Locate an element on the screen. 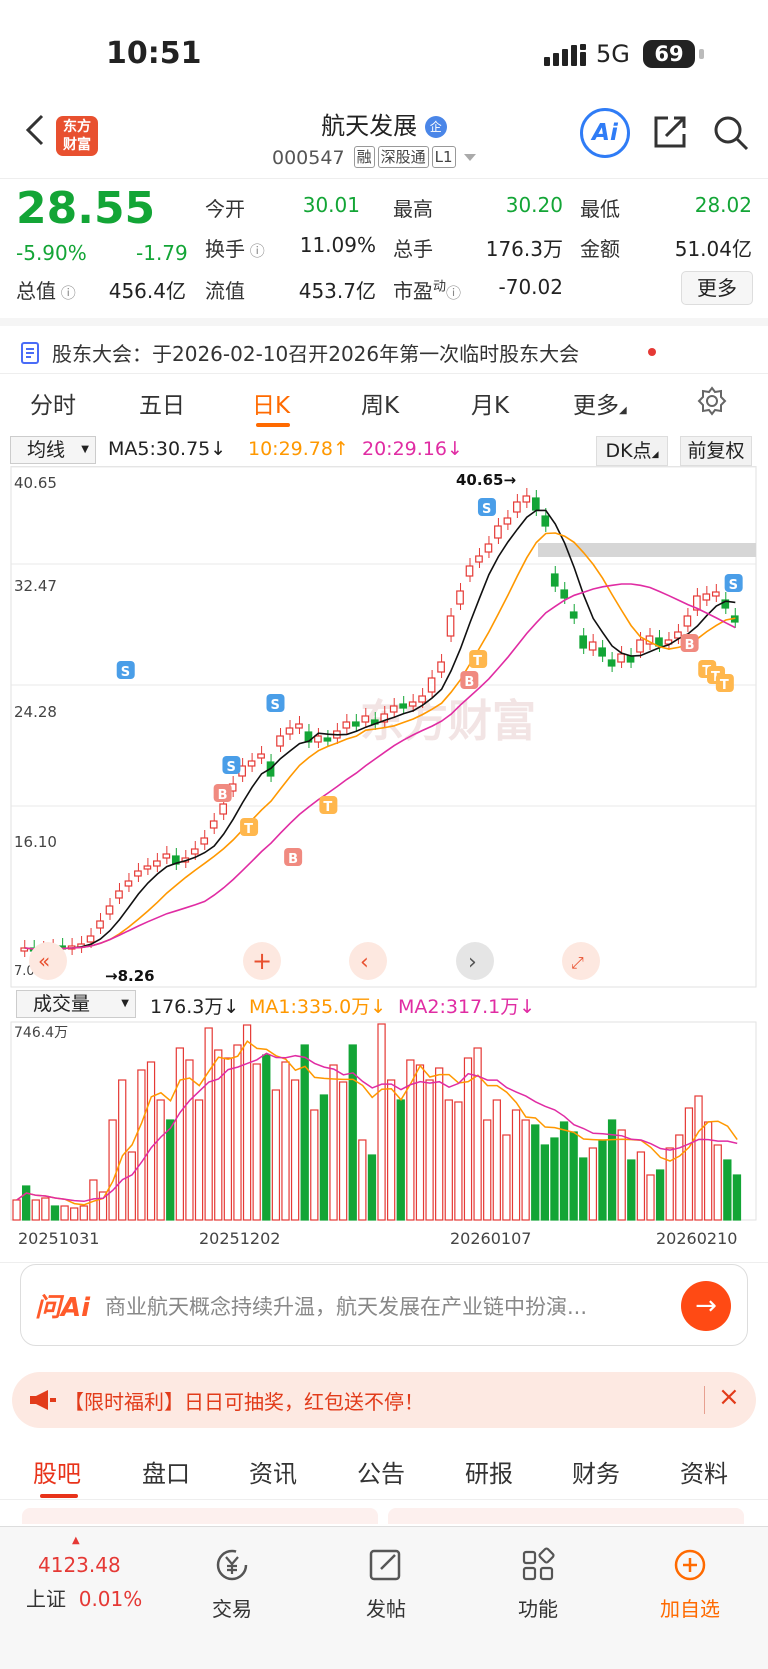 The height and width of the screenshot is (1669, 768). clock: 10:51 is located at coordinates (154, 53).